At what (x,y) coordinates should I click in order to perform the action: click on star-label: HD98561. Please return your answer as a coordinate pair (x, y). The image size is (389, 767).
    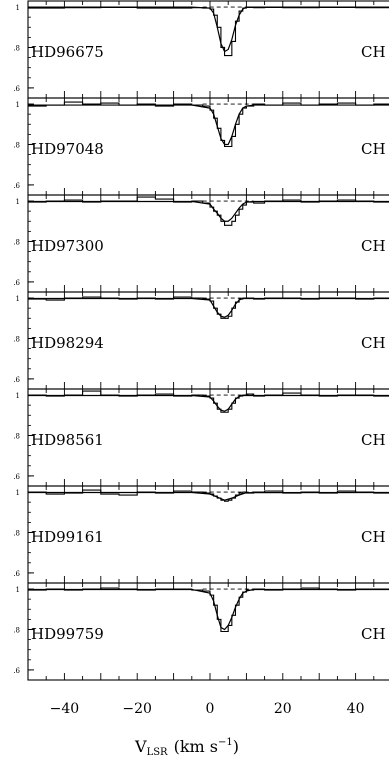
    Looking at the image, I should click on (67, 440).